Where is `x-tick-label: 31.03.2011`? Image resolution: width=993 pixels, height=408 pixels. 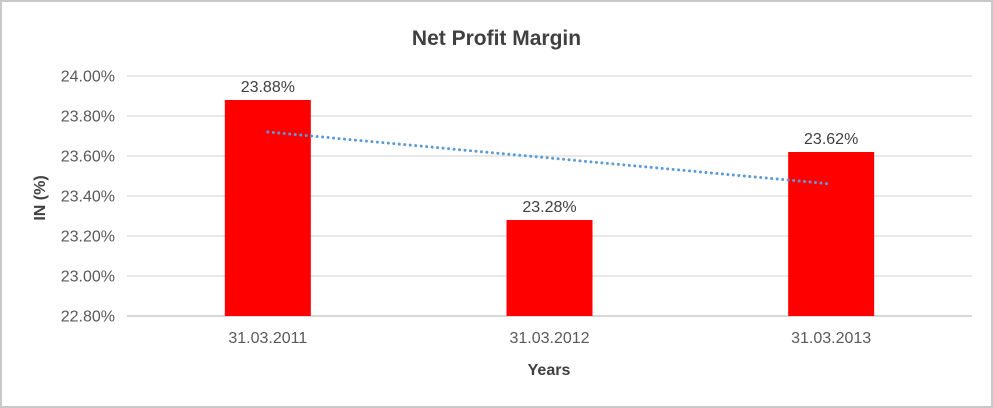 x-tick-label: 31.03.2011 is located at coordinates (267, 338).